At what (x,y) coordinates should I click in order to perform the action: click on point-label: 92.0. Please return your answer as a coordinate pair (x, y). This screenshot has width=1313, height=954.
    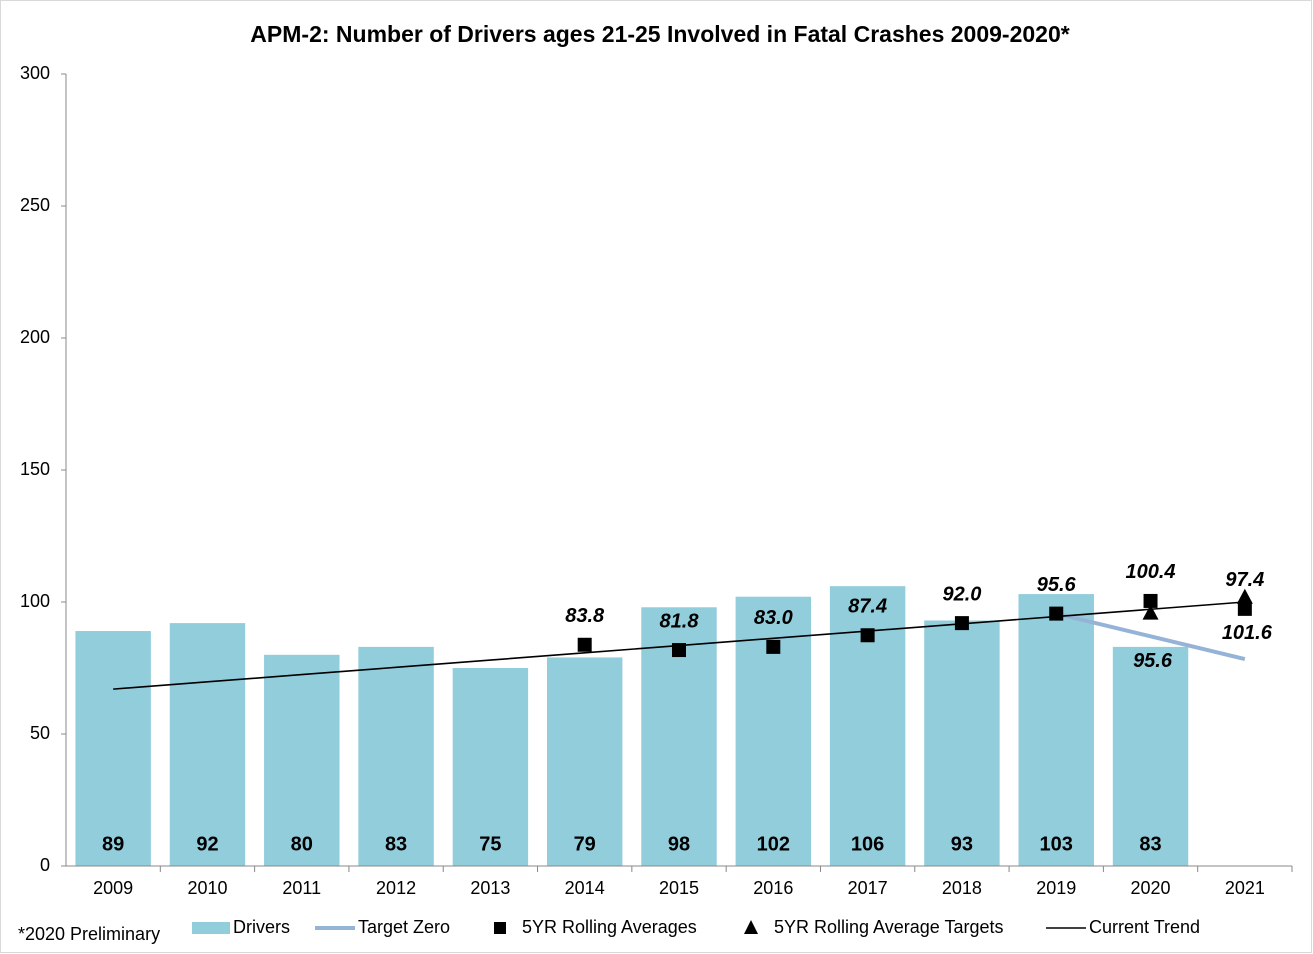
    Looking at the image, I should click on (961, 594).